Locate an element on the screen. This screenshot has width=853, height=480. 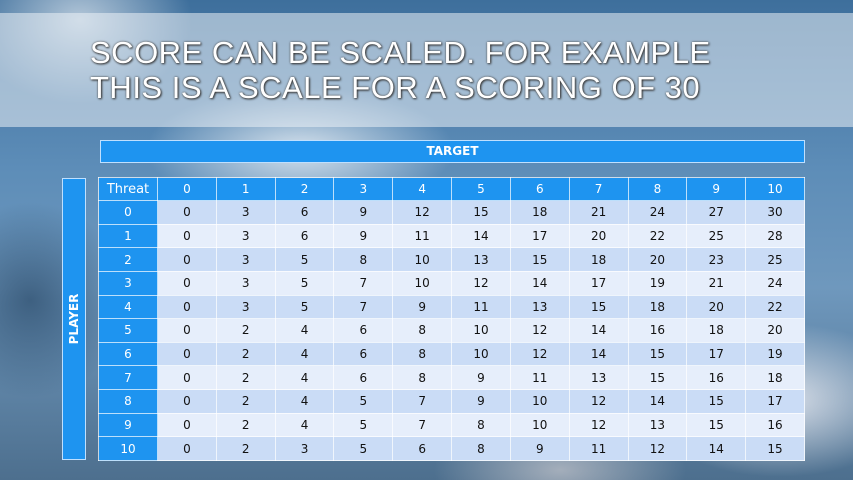
player-label: PLAYER is located at coordinates (74, 319).